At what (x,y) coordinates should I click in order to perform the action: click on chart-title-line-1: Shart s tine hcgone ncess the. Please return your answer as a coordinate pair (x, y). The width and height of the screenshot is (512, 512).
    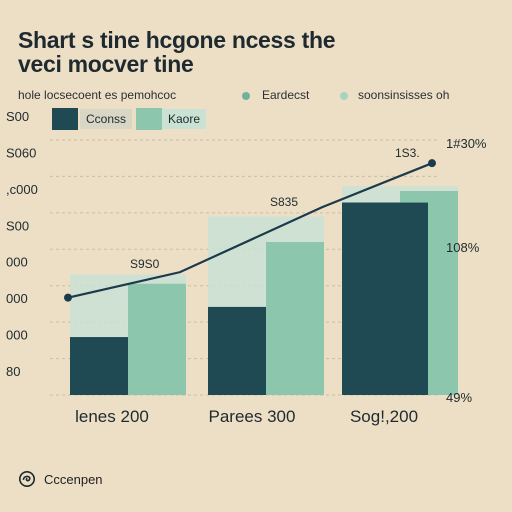
    Looking at the image, I should click on (177, 40).